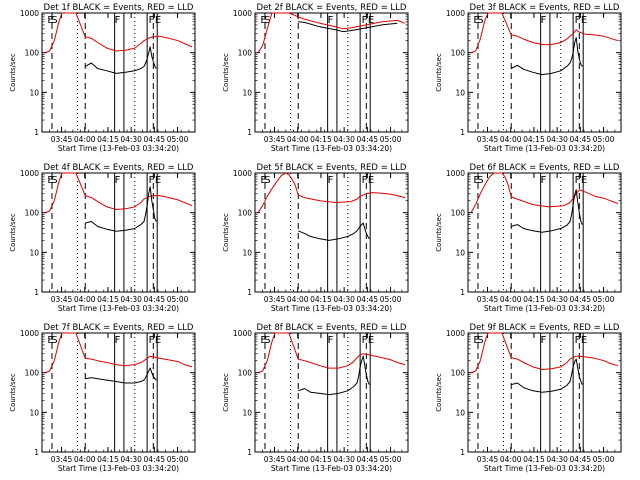 This screenshot has height=480, width=640. I want to click on chart-title: Det 9f BLACK = Events, RED = LLD, so click(545, 328).